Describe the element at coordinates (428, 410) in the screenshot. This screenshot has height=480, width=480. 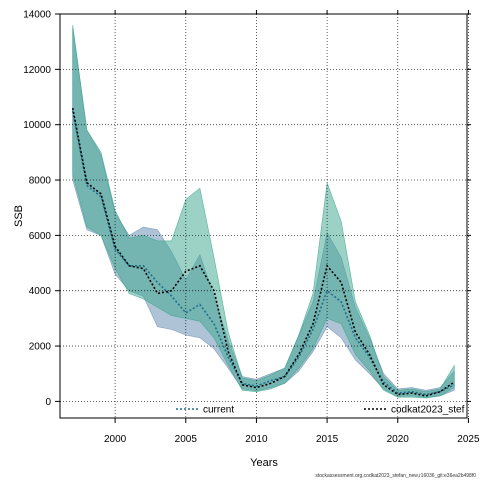
I see `legend-label-2: codkat2023_stef` at that location.